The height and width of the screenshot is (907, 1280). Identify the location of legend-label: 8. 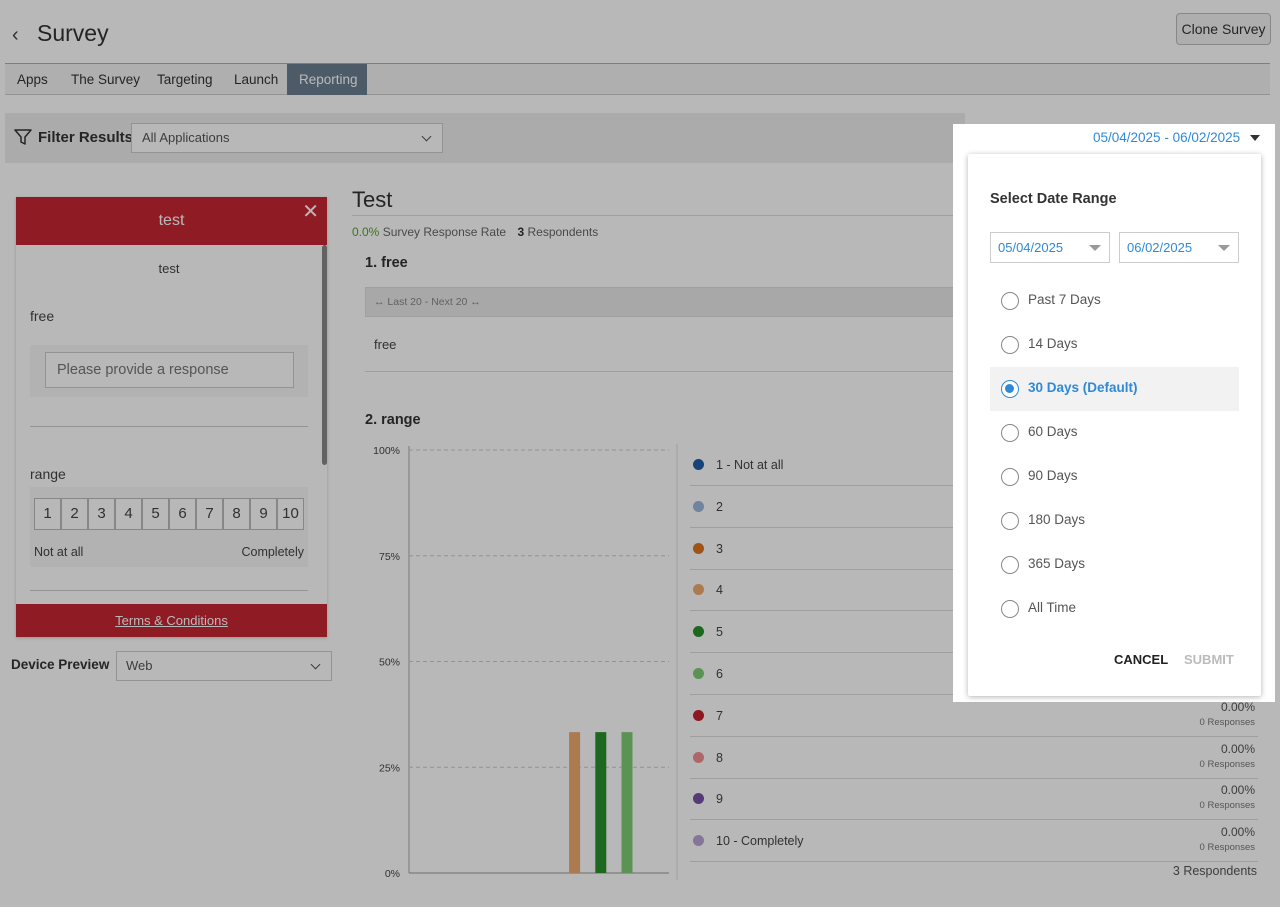
(719, 757).